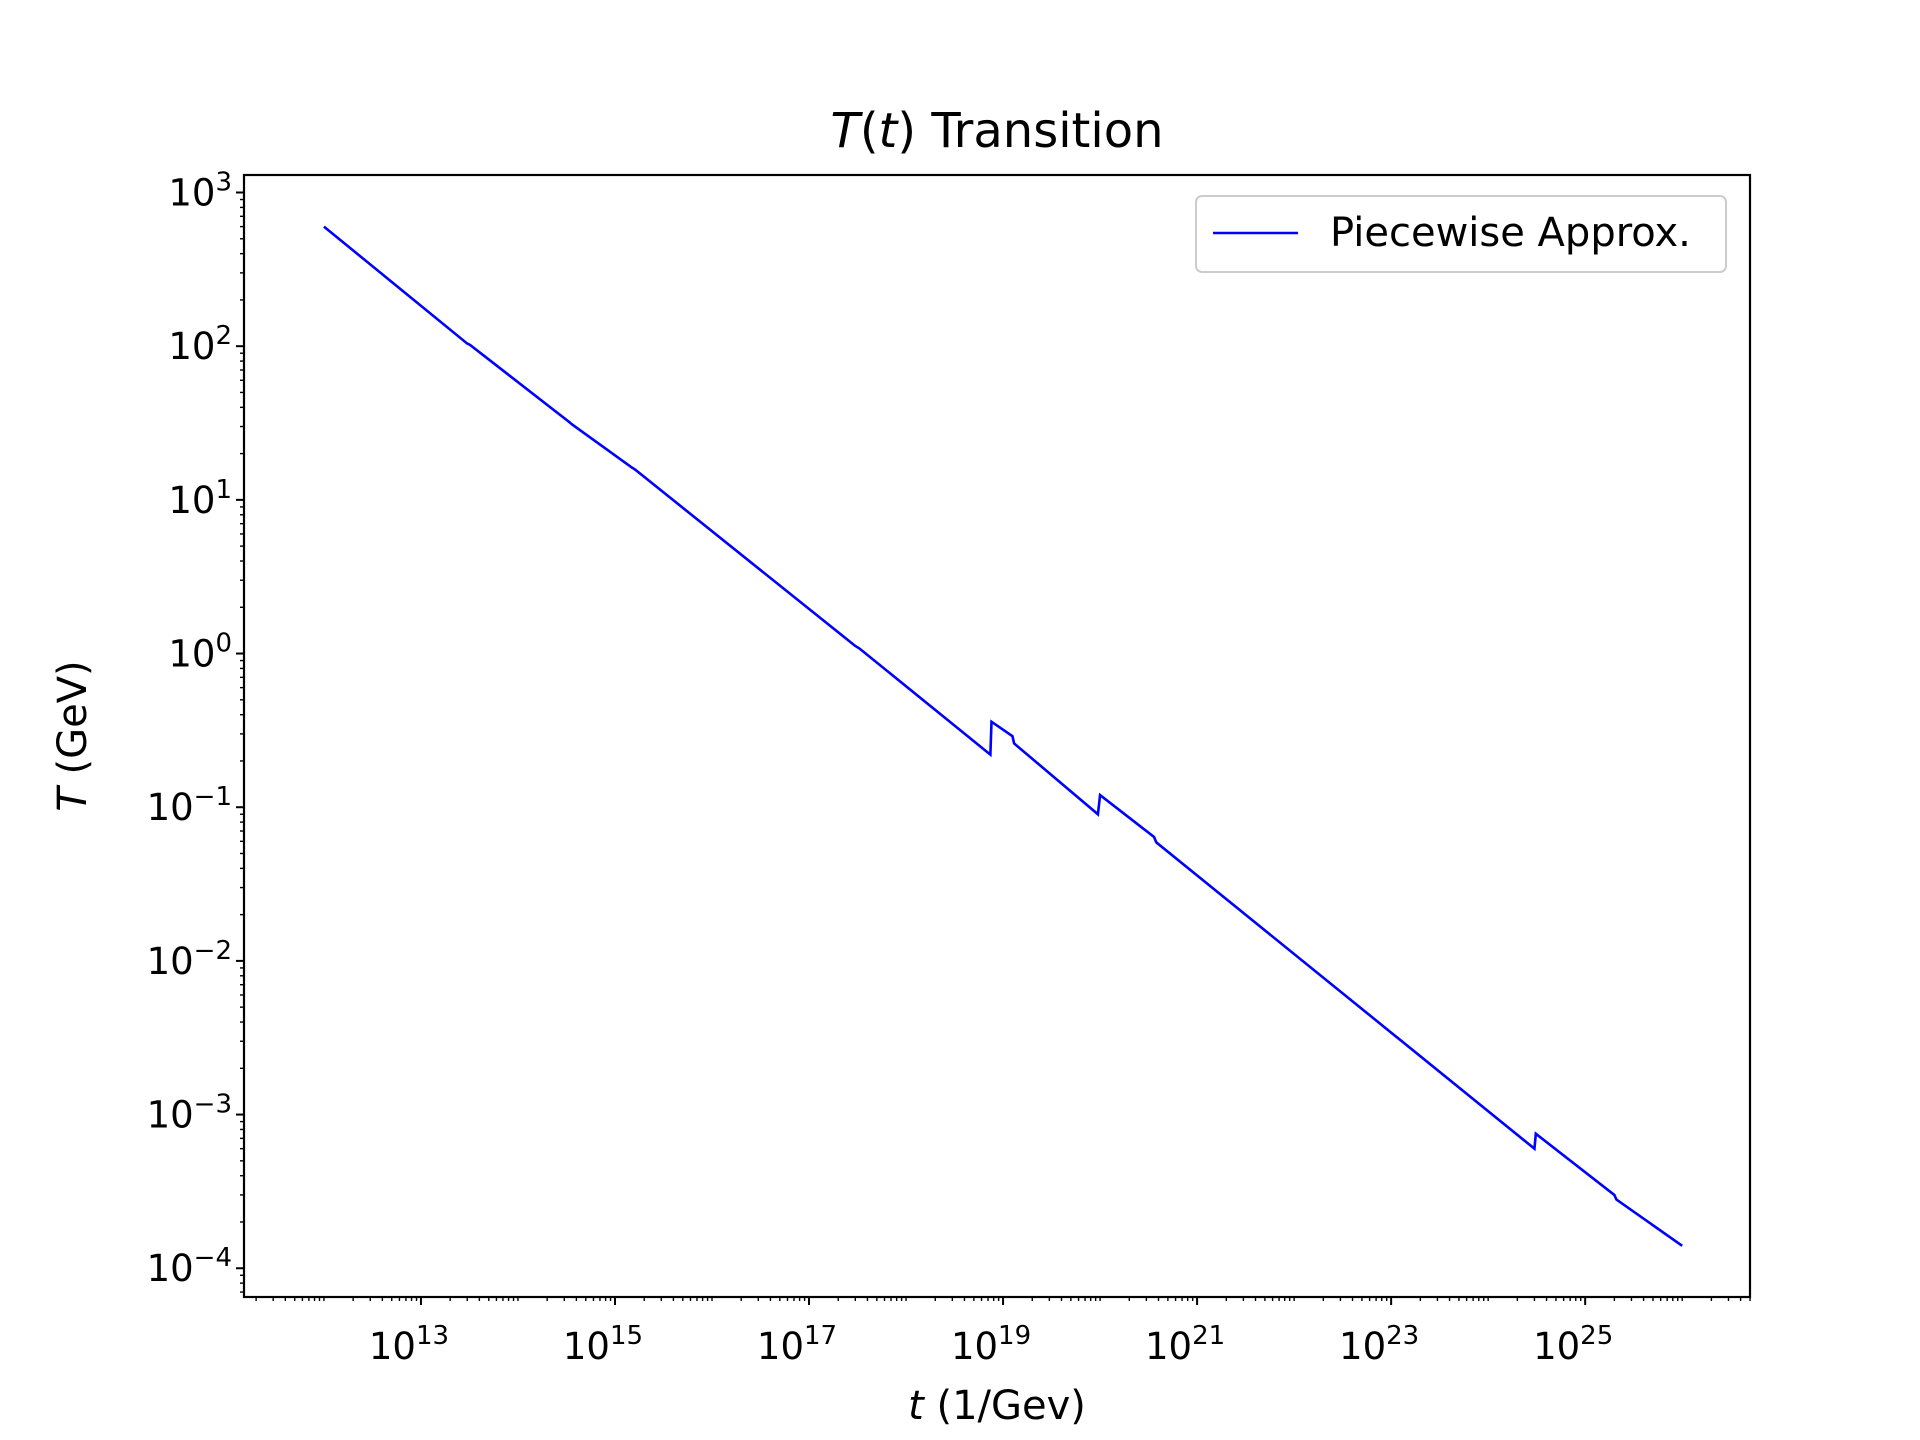 This screenshot has width=1920, height=1440. What do you see at coordinates (200, 498) in the screenshot?
I see `y-tick-label: 10¹` at bounding box center [200, 498].